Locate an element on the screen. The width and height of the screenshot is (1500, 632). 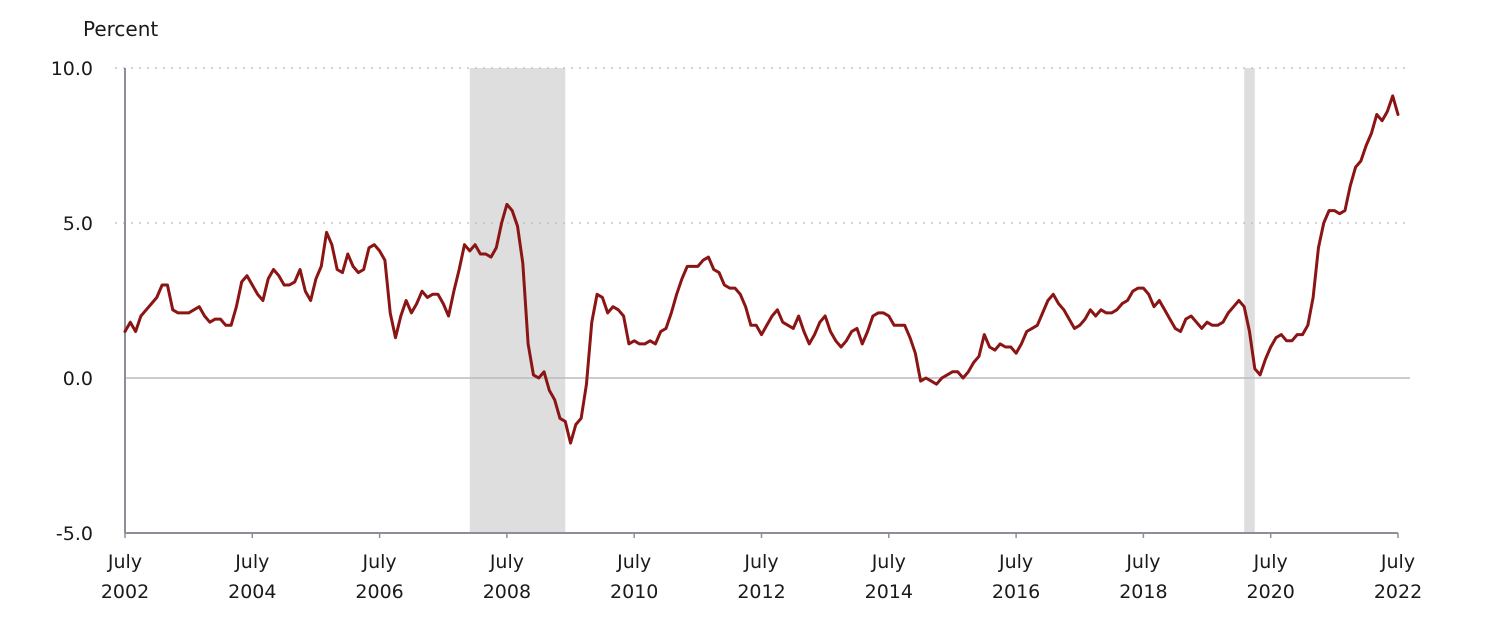
x-tick-label-year: 2002 is located at coordinates (125, 592).